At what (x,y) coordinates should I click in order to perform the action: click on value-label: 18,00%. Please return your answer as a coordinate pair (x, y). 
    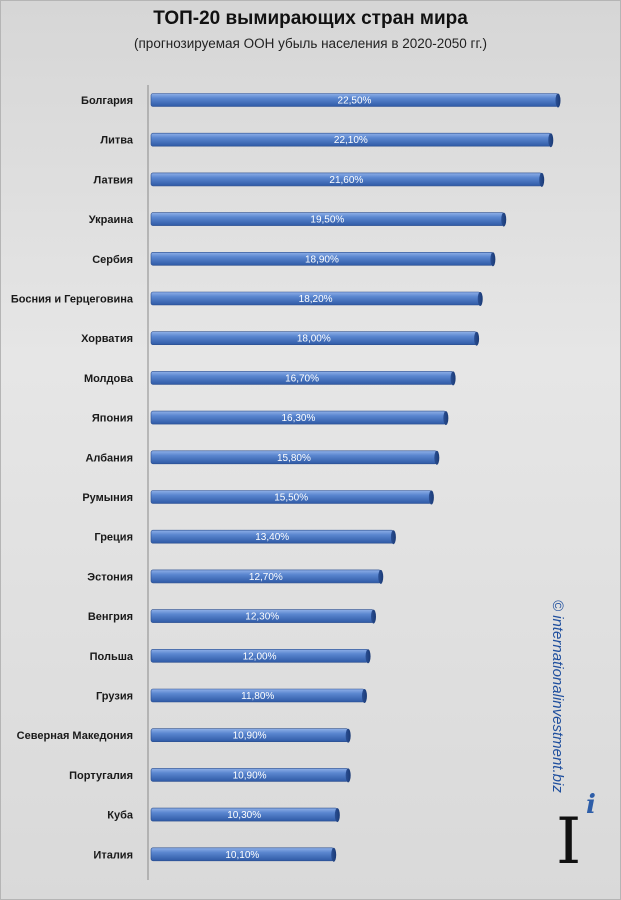
    Looking at the image, I should click on (314, 339).